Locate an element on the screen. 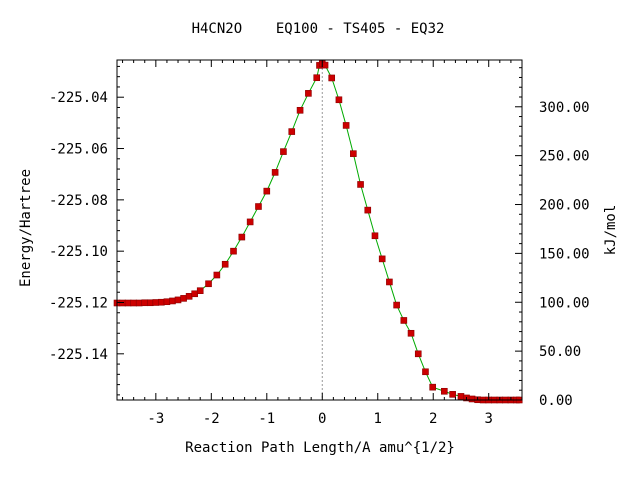 This screenshot has height=485, width=640. x-axis-label: Reaction Path Length/A amu^{1/2} is located at coordinates (320, 448).